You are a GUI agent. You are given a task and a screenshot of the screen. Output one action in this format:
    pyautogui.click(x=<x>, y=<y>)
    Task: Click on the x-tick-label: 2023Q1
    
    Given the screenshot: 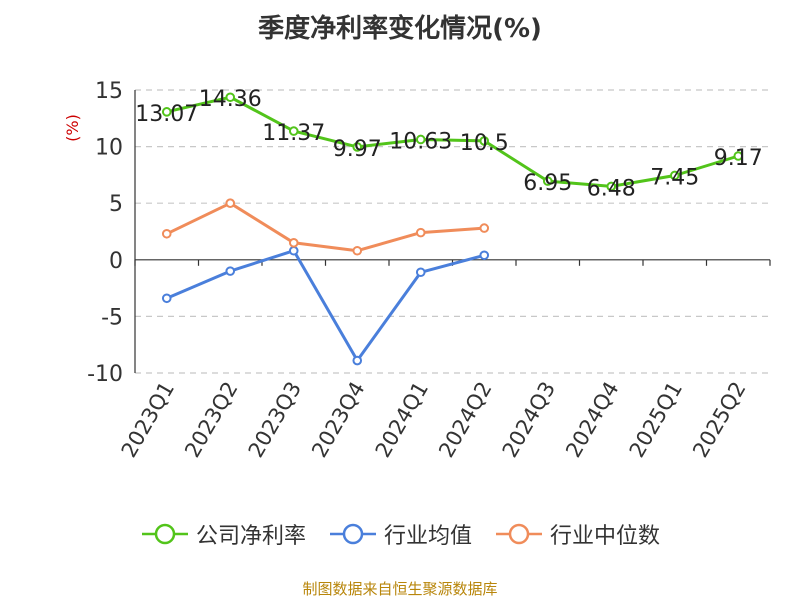 What is the action you would take?
    pyautogui.click(x=148, y=420)
    